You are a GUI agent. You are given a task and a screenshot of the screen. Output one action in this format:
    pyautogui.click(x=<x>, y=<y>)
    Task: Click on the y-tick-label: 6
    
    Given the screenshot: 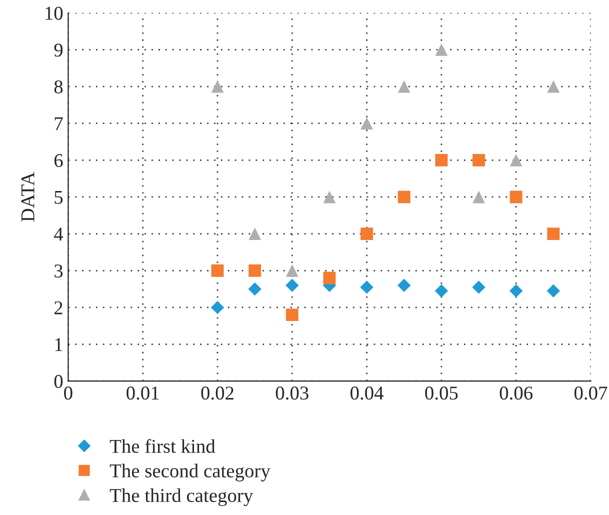 What is the action you would take?
    pyautogui.click(x=58, y=161)
    